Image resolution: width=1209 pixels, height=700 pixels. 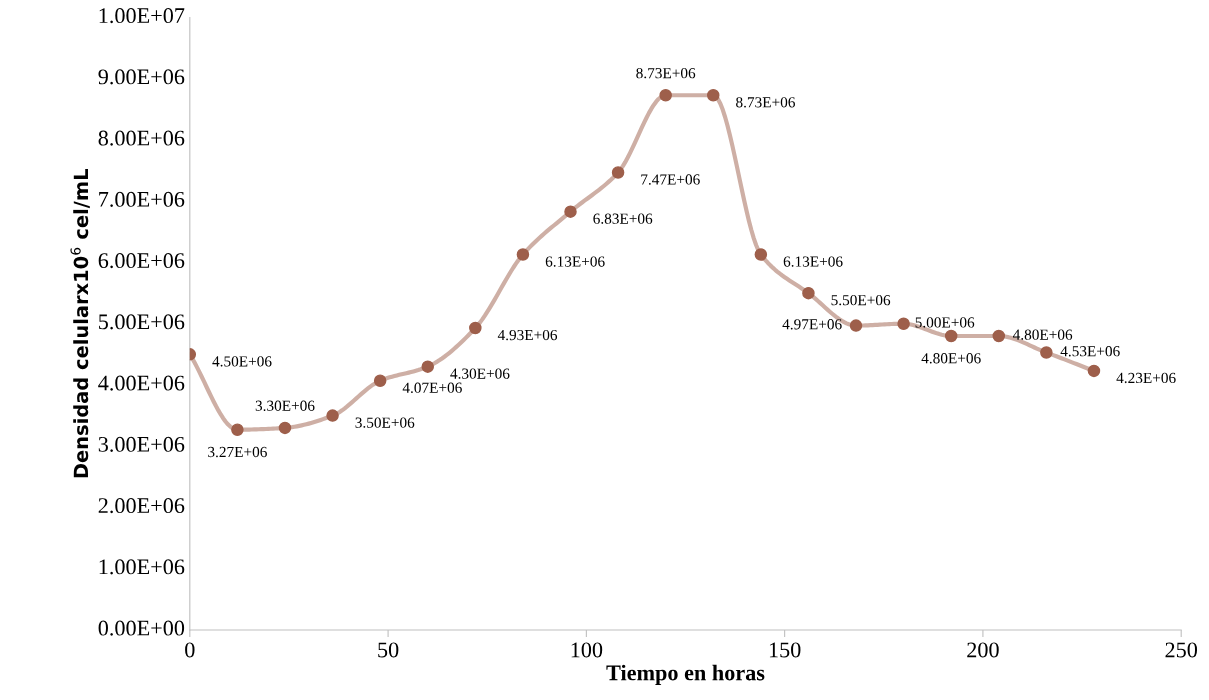 What do you see at coordinates (388, 650) in the screenshot?
I see `x-tick-label: 50` at bounding box center [388, 650].